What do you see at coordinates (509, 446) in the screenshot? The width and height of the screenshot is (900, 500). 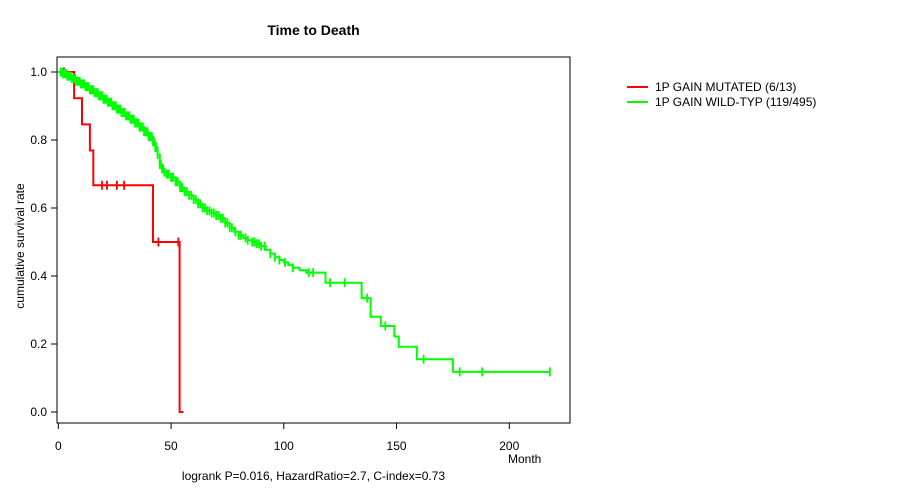 I see `x-tick-label: 200` at bounding box center [509, 446].